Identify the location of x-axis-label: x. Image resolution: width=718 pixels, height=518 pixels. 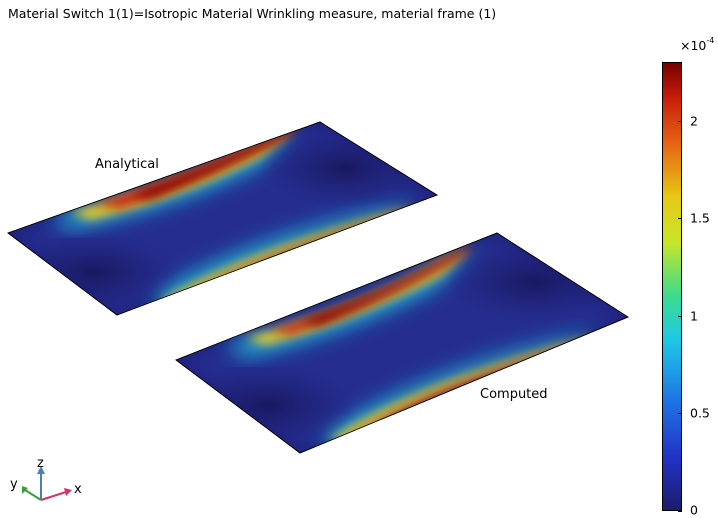
(78, 489).